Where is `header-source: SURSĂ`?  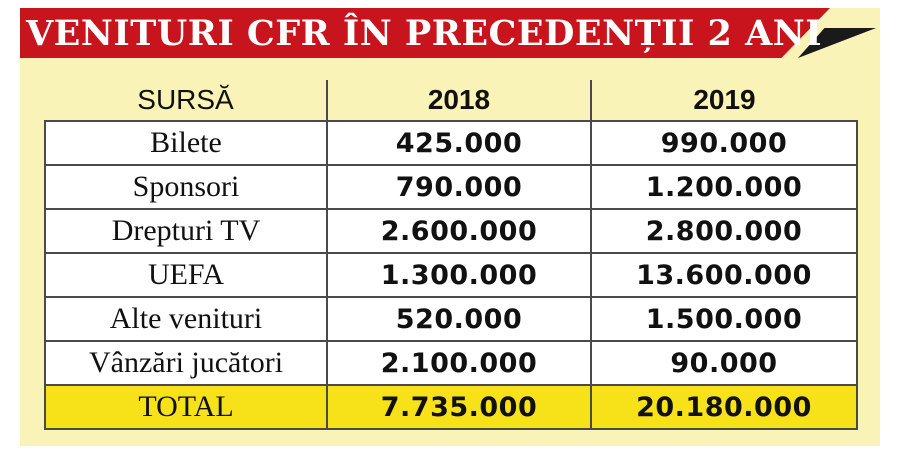 header-source: SURSĂ is located at coordinates (186, 101).